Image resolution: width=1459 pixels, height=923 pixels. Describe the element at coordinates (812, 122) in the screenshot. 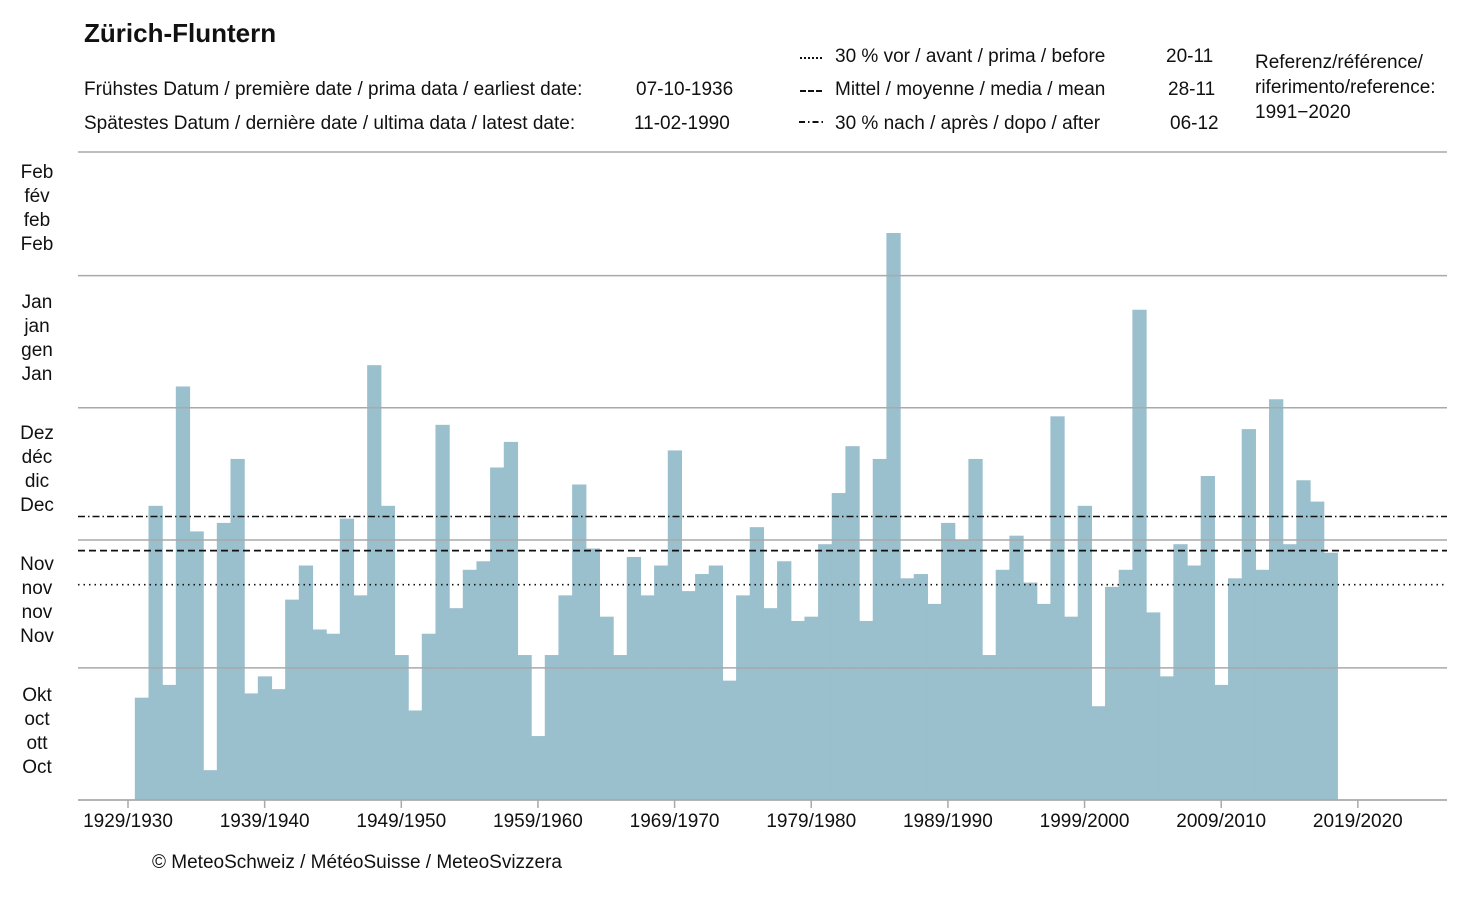

I see `legend-dashdot-swatch` at that location.